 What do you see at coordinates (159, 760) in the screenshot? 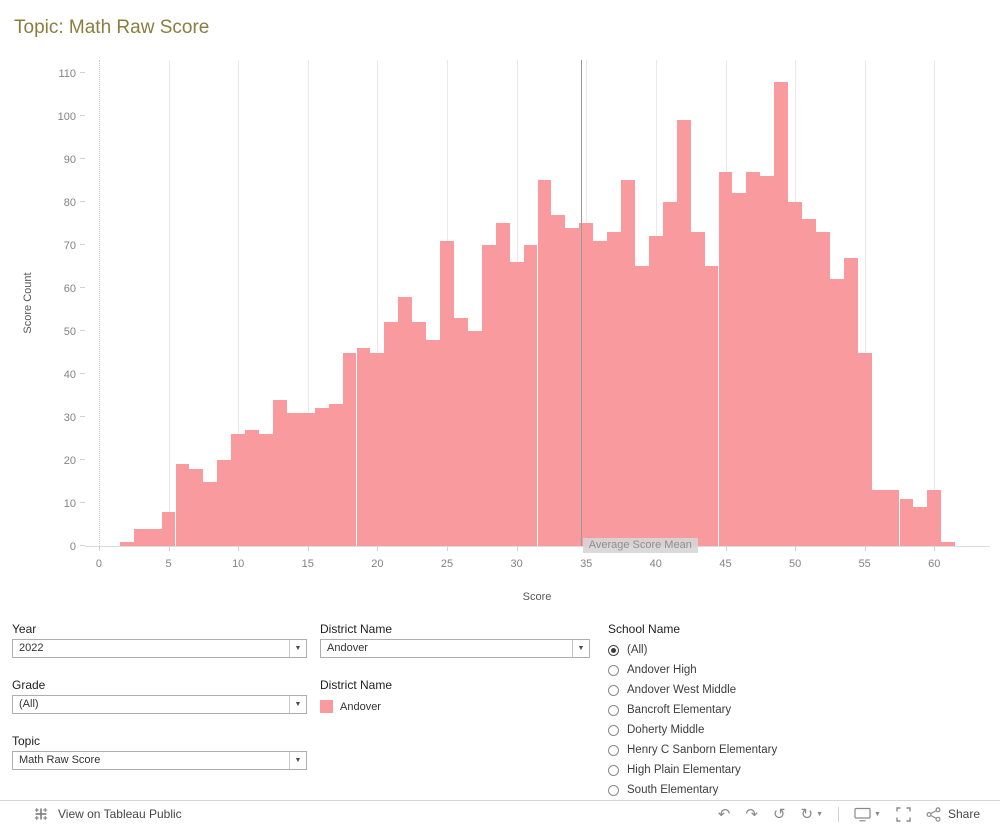
I see `topic-dropdown: Math Raw Score ▼` at bounding box center [159, 760].